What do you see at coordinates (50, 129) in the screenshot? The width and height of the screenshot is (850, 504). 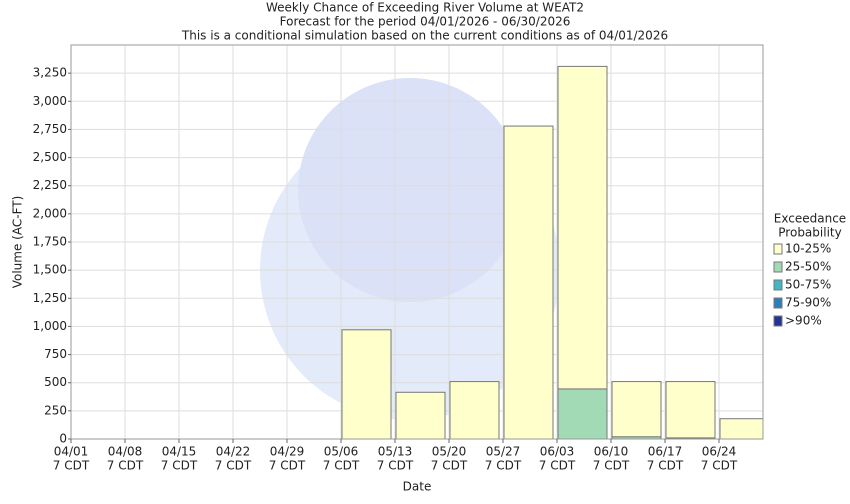 I see `y-tick-label: 2,750` at bounding box center [50, 129].